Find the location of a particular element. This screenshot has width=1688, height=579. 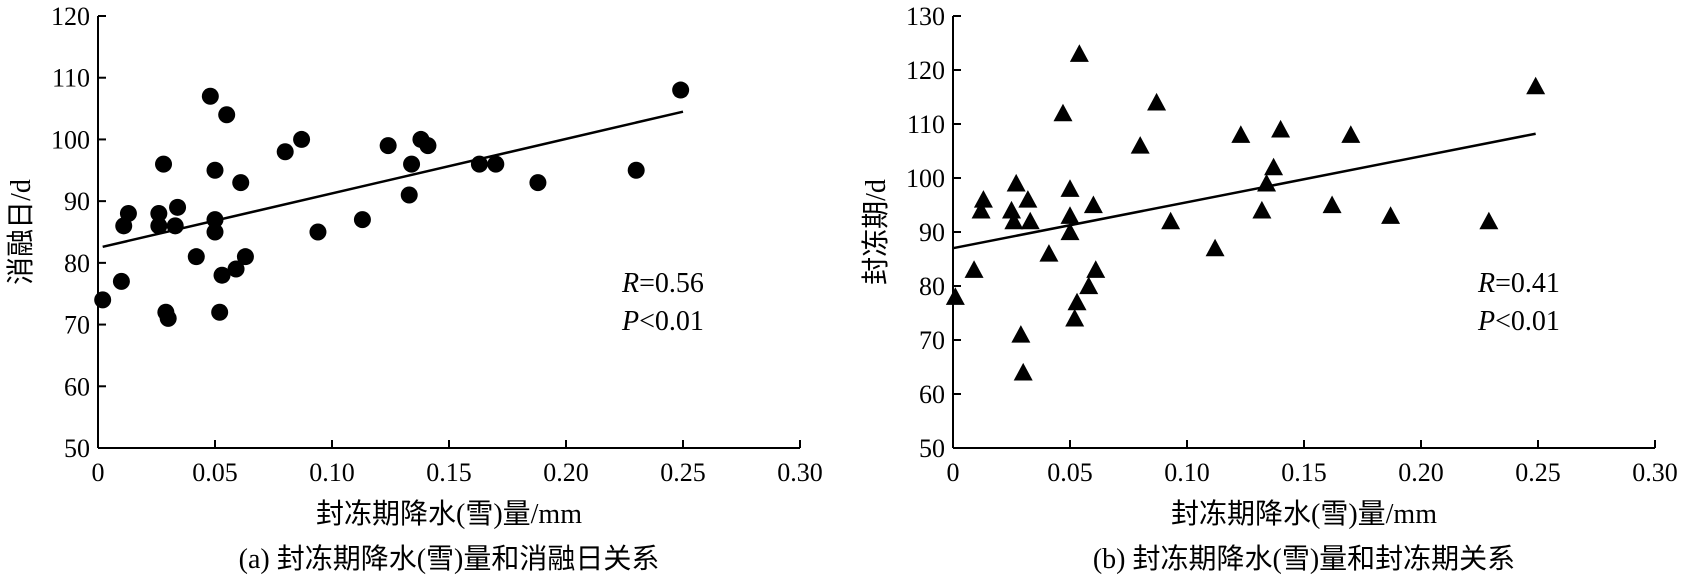

stat-r-value: =0.41 is located at coordinates (1527, 283).